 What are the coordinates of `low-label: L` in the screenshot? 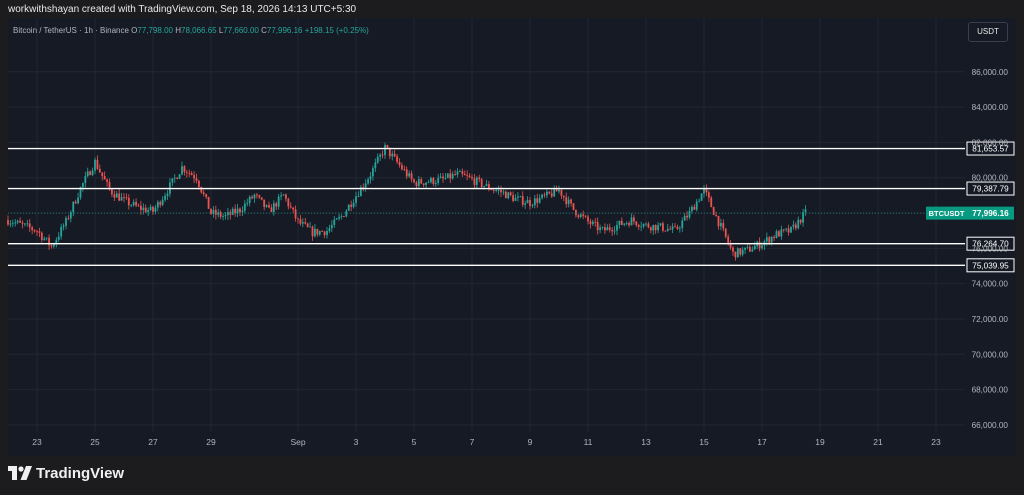 It's located at (221, 30).